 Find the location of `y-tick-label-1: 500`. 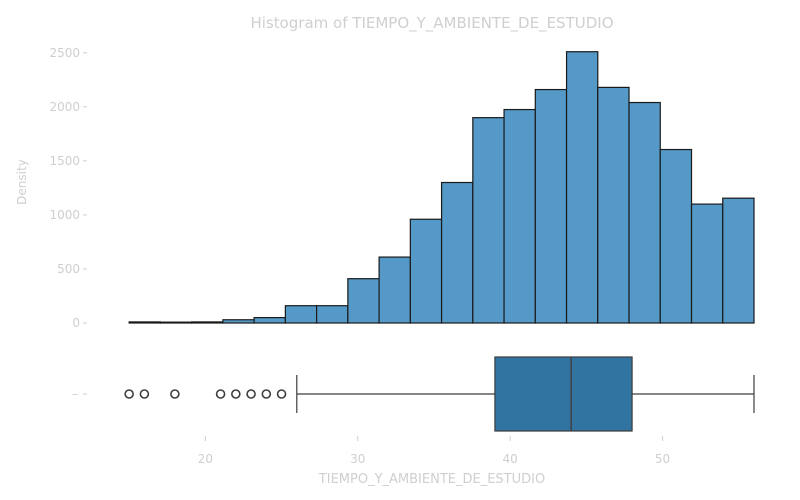

y-tick-label-1: 500 is located at coordinates (68, 269).